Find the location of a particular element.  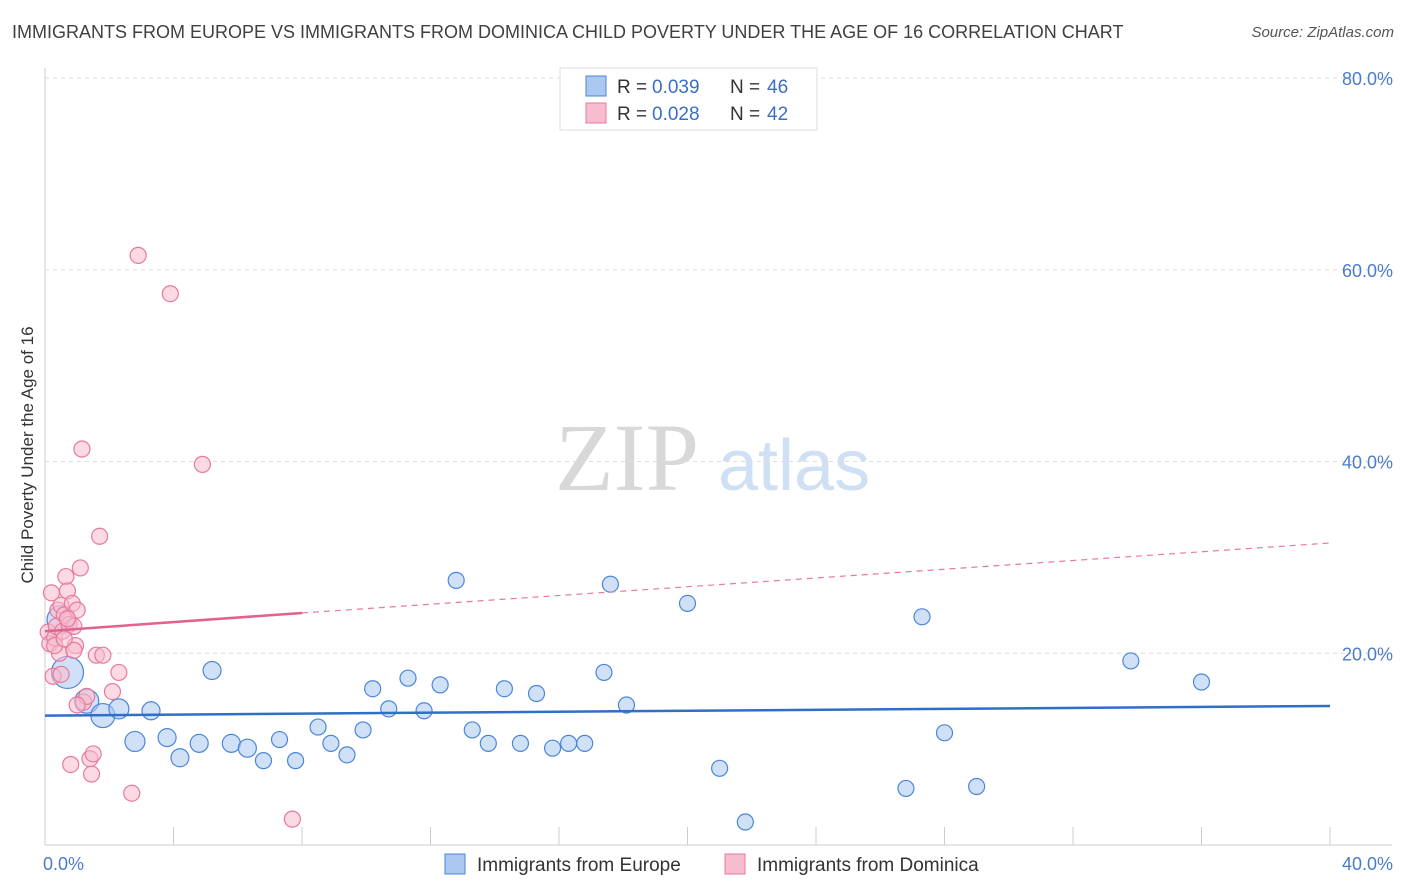

legend-r-label-europe: R = is located at coordinates (632, 87).